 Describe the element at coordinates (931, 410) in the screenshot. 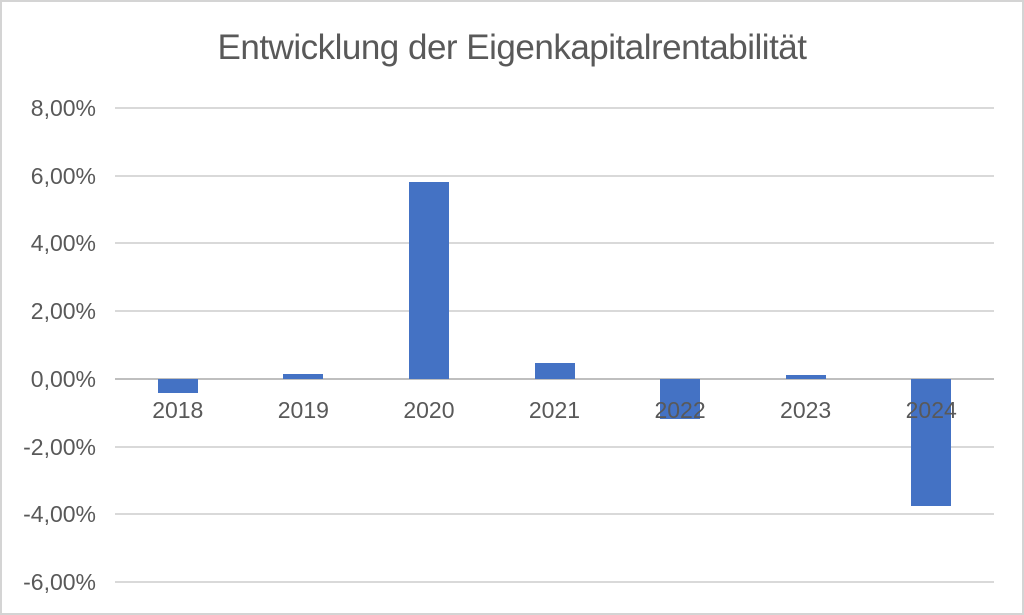

I see `x-axis-label-2024: 2024` at that location.